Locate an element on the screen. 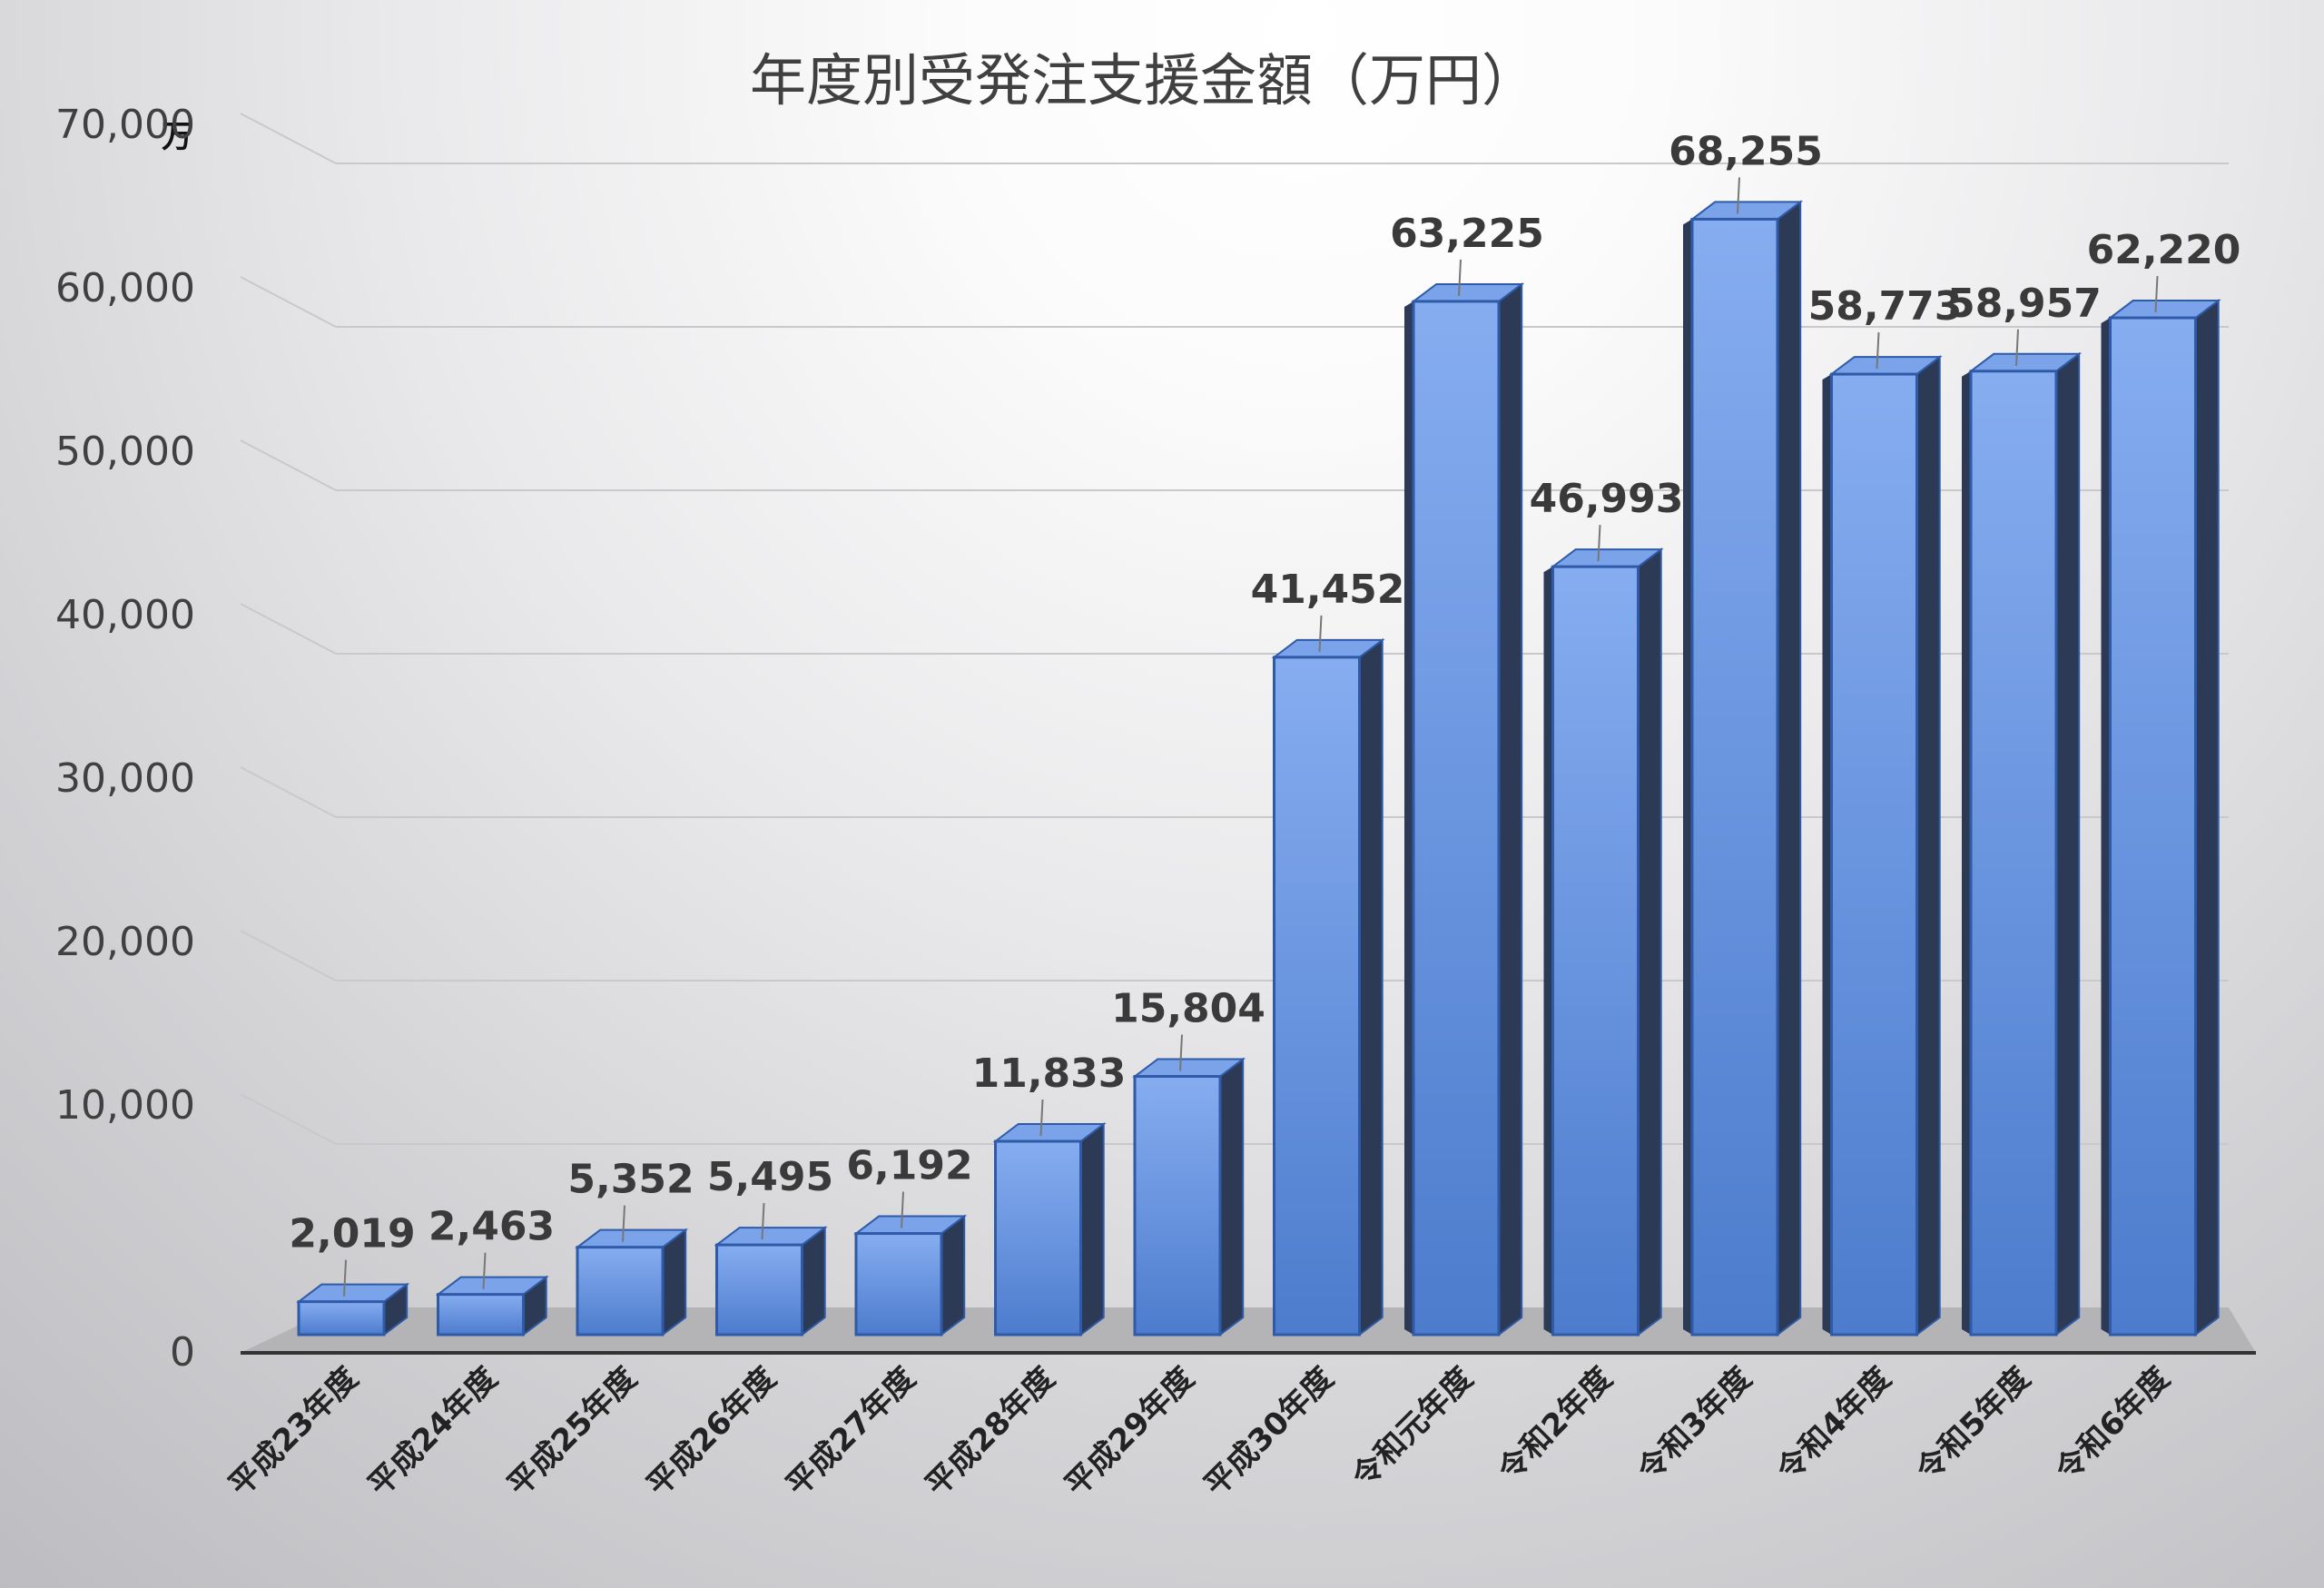 This screenshot has width=2324, height=1588. x-tick-label: 令和元年度 is located at coordinates (1412, 1427).